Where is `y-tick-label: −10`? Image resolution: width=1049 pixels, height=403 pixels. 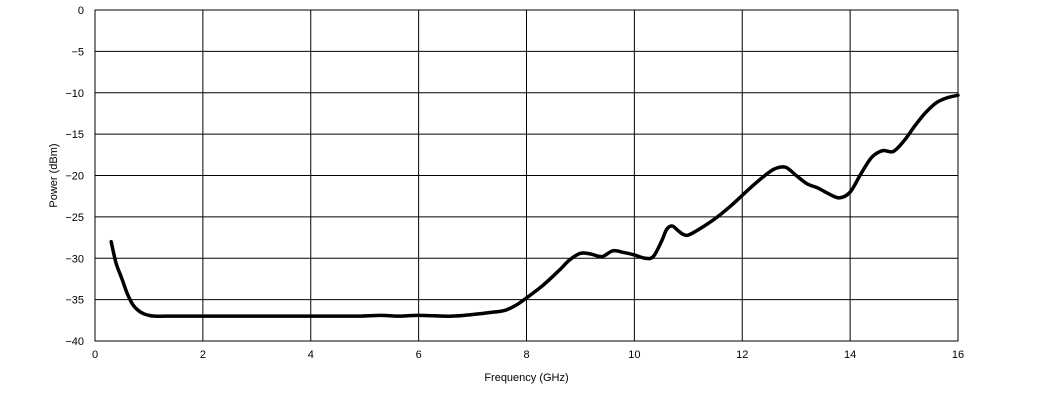 y-tick-label: −10 is located at coordinates (74, 94).